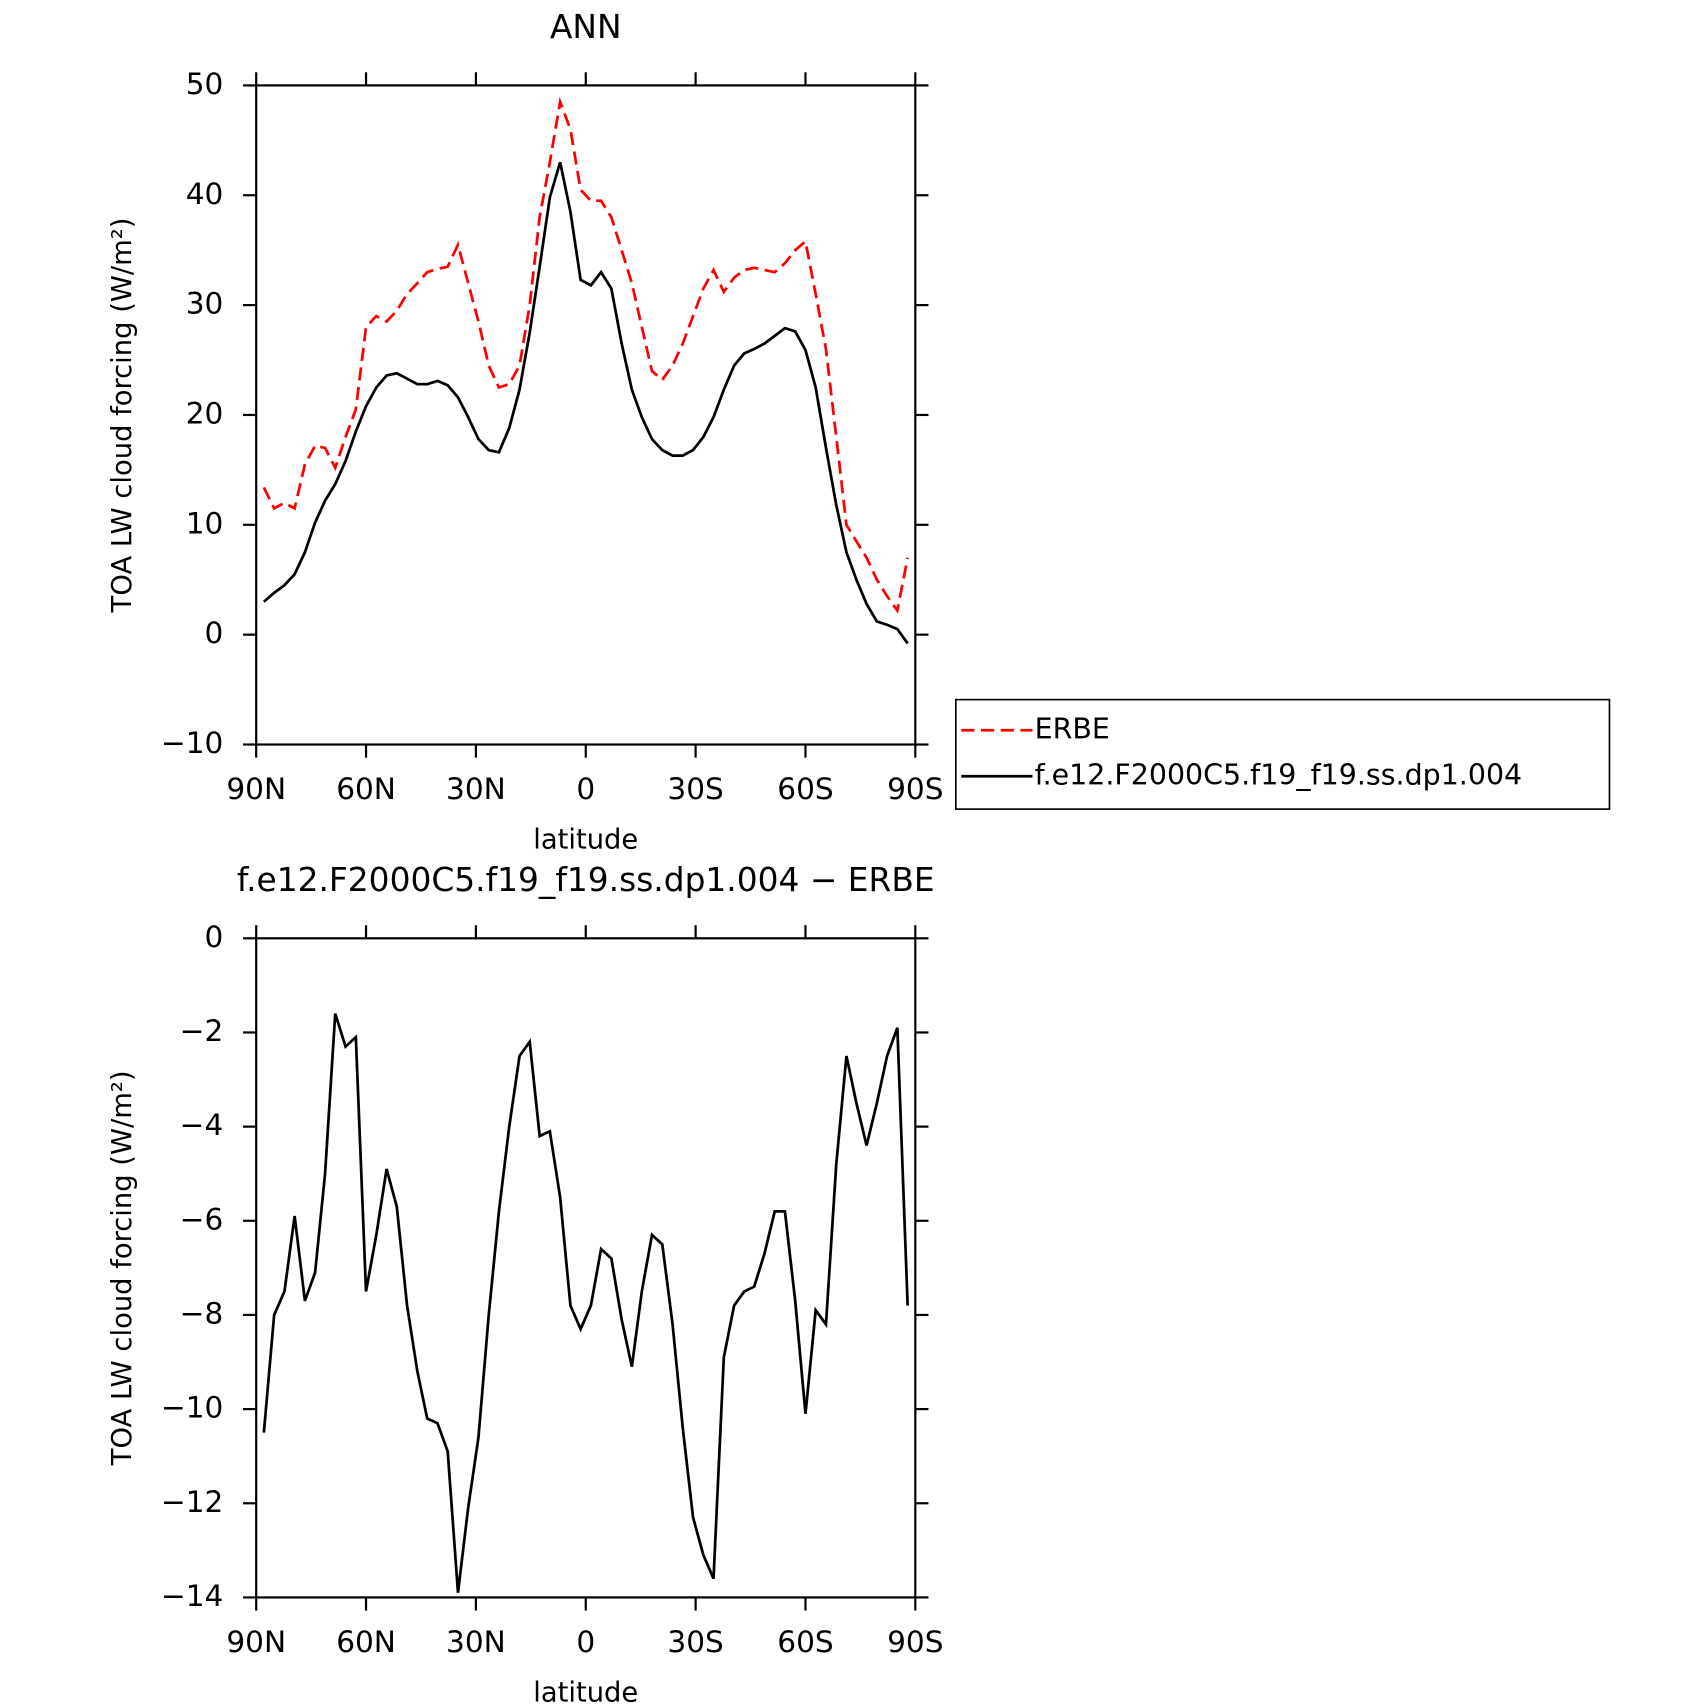  Describe the element at coordinates (192, 1502) in the screenshot. I see `y-tick-label: −12` at that location.